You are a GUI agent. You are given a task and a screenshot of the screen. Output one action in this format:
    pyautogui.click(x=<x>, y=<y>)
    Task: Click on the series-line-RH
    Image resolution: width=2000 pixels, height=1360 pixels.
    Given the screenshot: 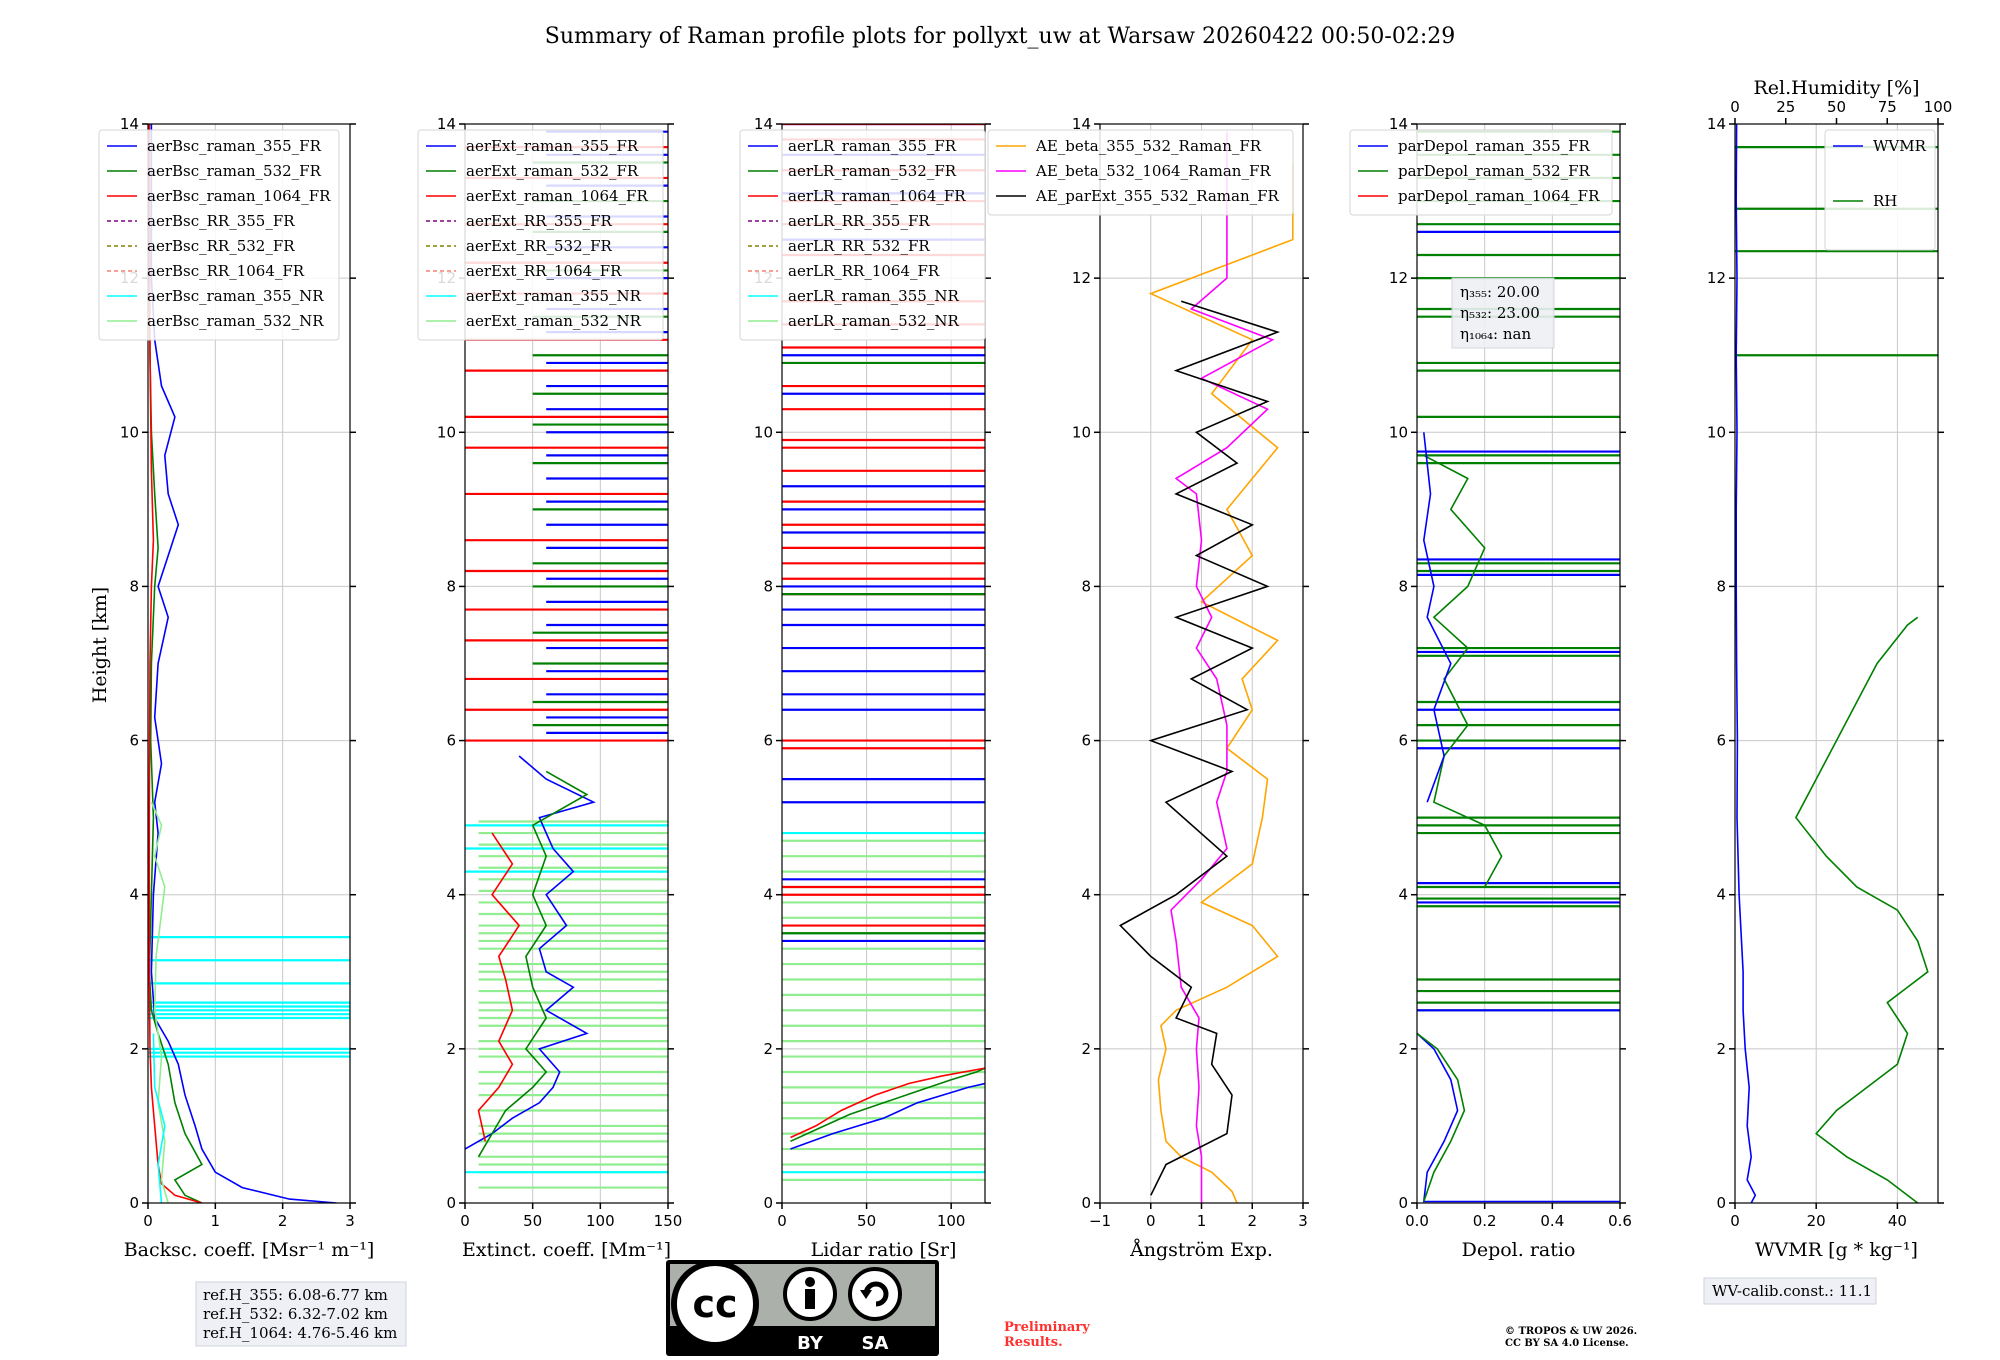 What is the action you would take?
    pyautogui.click(x=1861, y=909)
    